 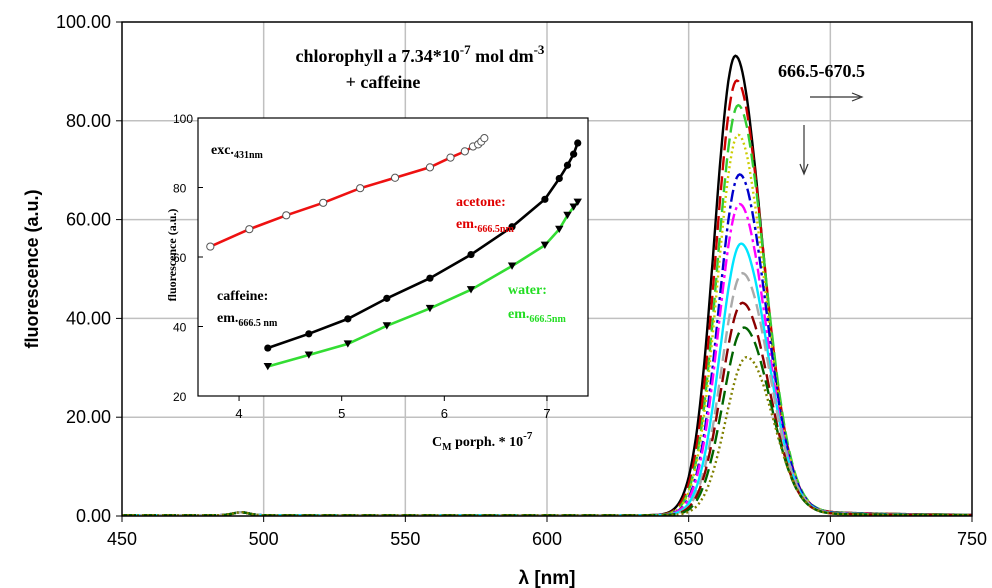 What do you see at coordinates (88, 318) in the screenshot?
I see `y-tick-label: 40.00` at bounding box center [88, 318].